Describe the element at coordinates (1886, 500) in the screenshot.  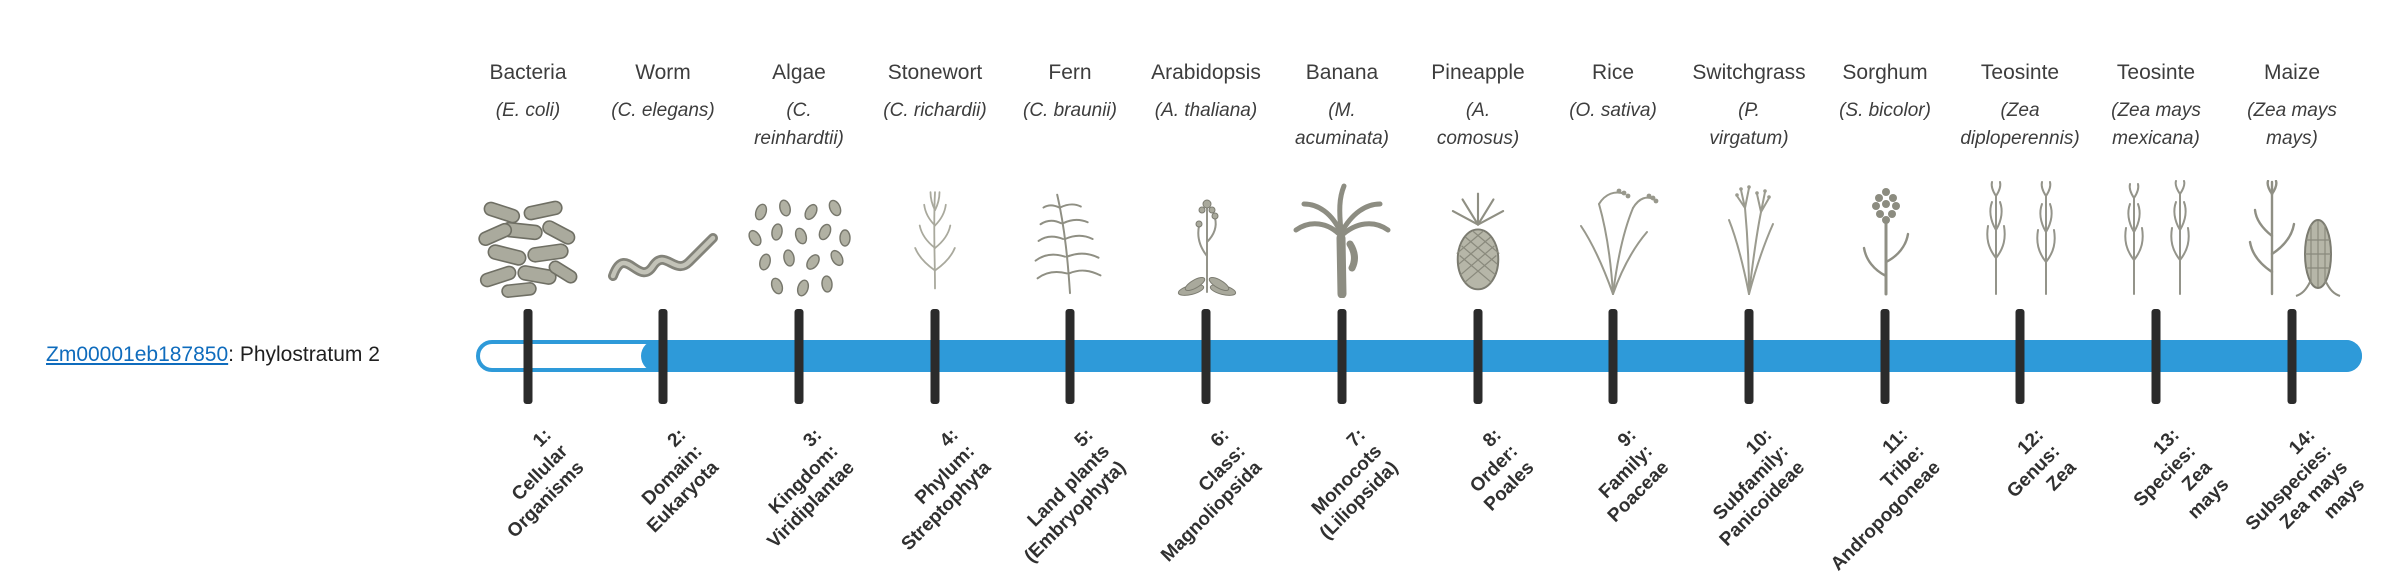
I see `stratum-label-11: 11: Tribe: Andropogoneae` at that location.